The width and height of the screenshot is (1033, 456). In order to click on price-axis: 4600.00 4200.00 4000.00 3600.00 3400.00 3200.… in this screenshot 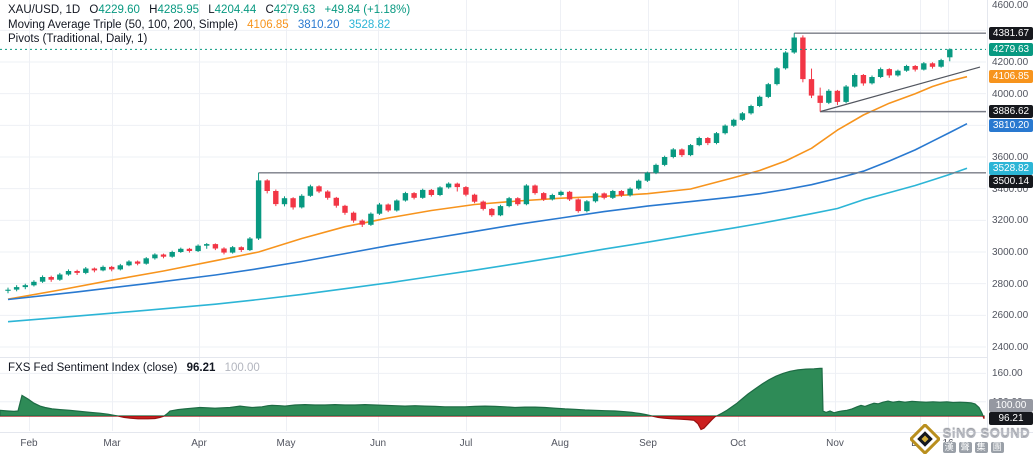, I will do `click(1010, 216)`.